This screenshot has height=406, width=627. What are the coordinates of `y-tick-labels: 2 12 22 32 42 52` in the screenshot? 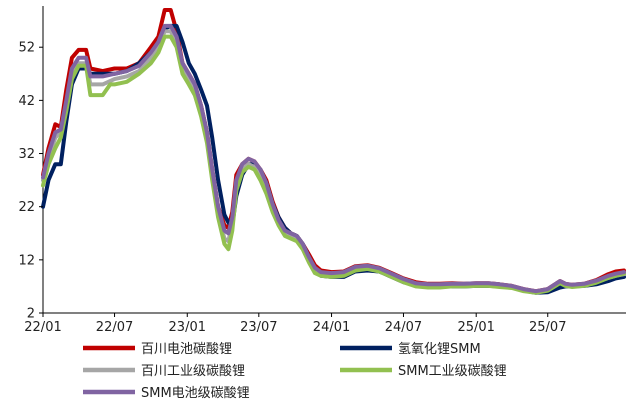 It's located at (30, 181).